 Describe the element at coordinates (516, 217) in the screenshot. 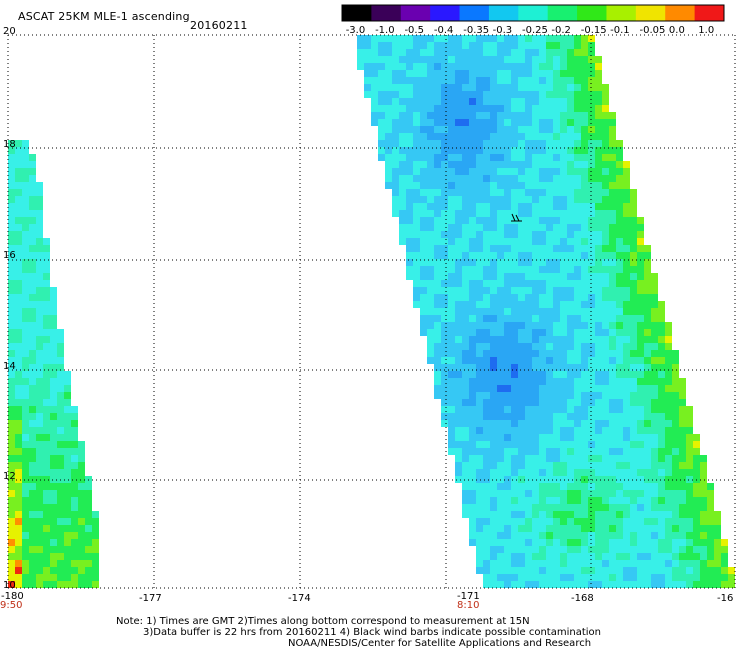

I see `wind-barb-icon` at that location.